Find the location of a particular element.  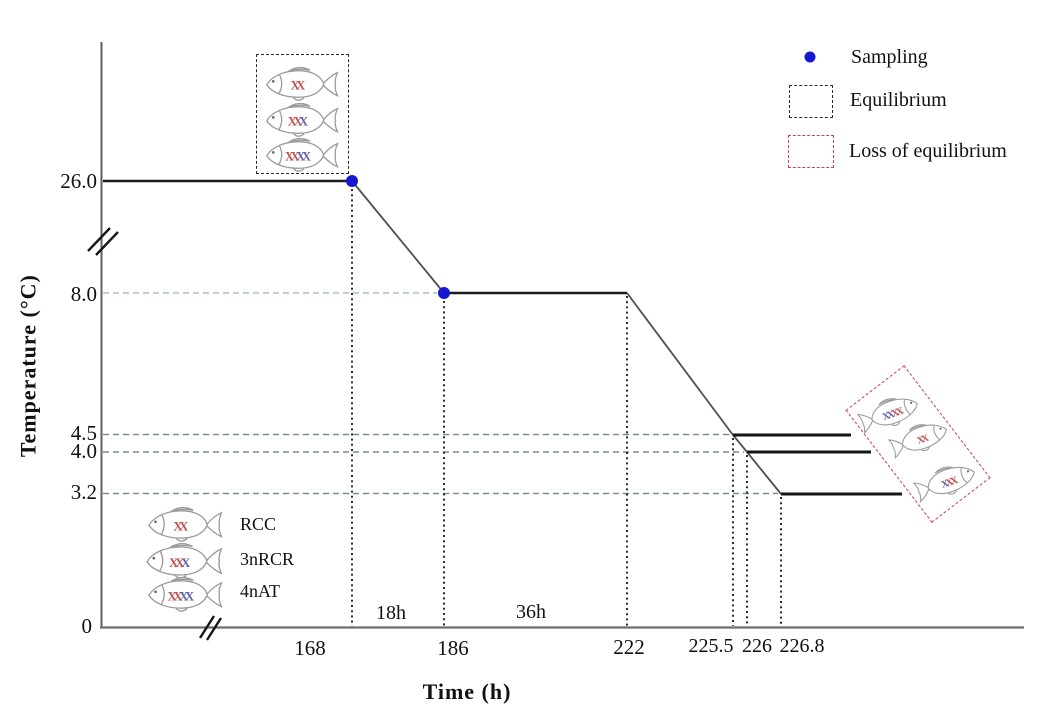

legend-loss-swatch is located at coordinates (811, 151).